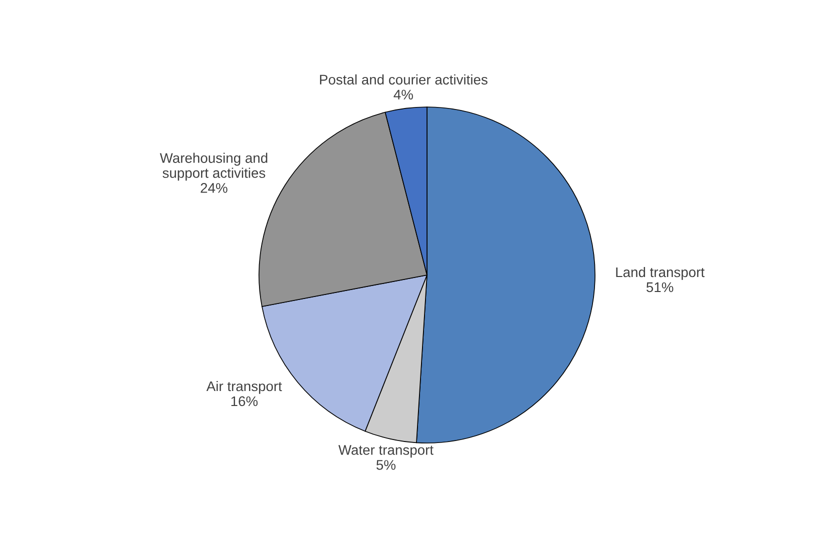 This screenshot has width=826, height=540. I want to click on data-label: 51%, so click(660, 287).